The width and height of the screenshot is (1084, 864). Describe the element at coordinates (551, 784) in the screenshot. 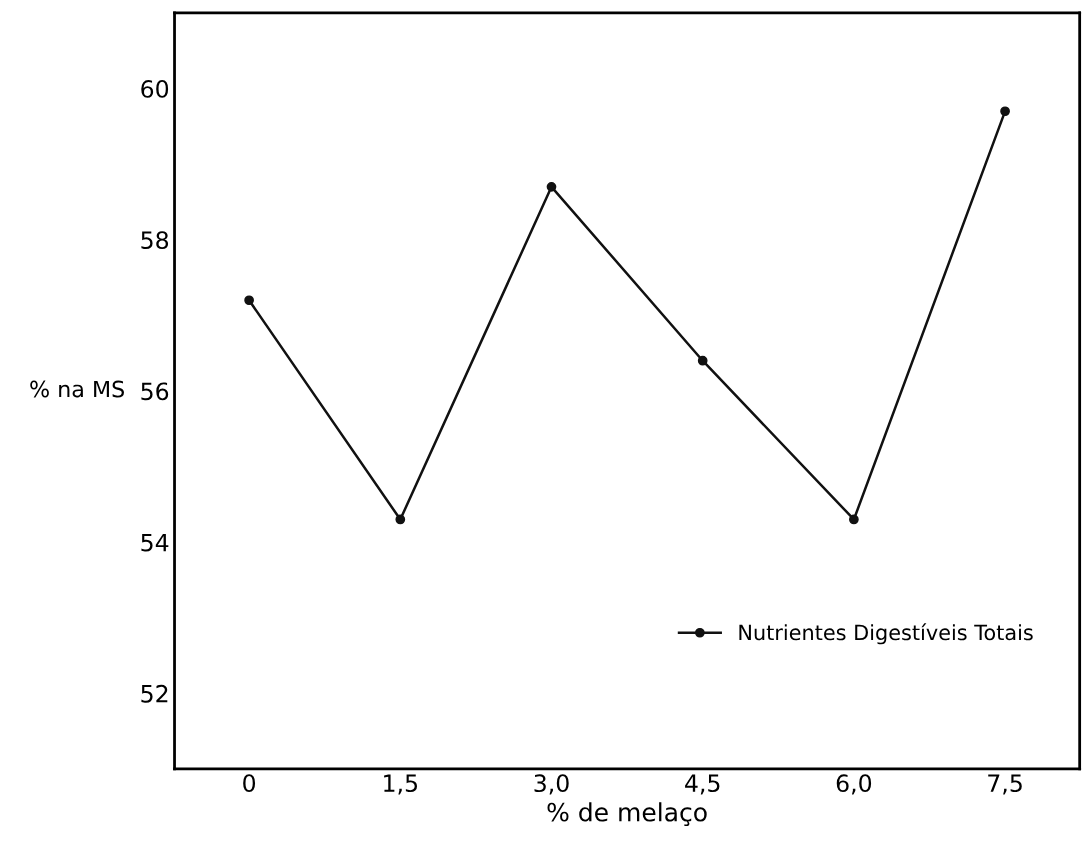

I see `x-tick-label: 3,0` at that location.